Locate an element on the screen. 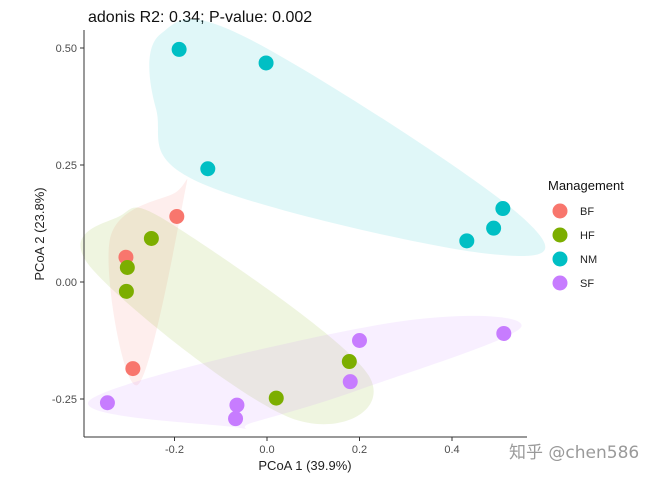 Image resolution: width=672 pixels, height=480 pixels. x-tick-label: 0.4 is located at coordinates (451, 450).